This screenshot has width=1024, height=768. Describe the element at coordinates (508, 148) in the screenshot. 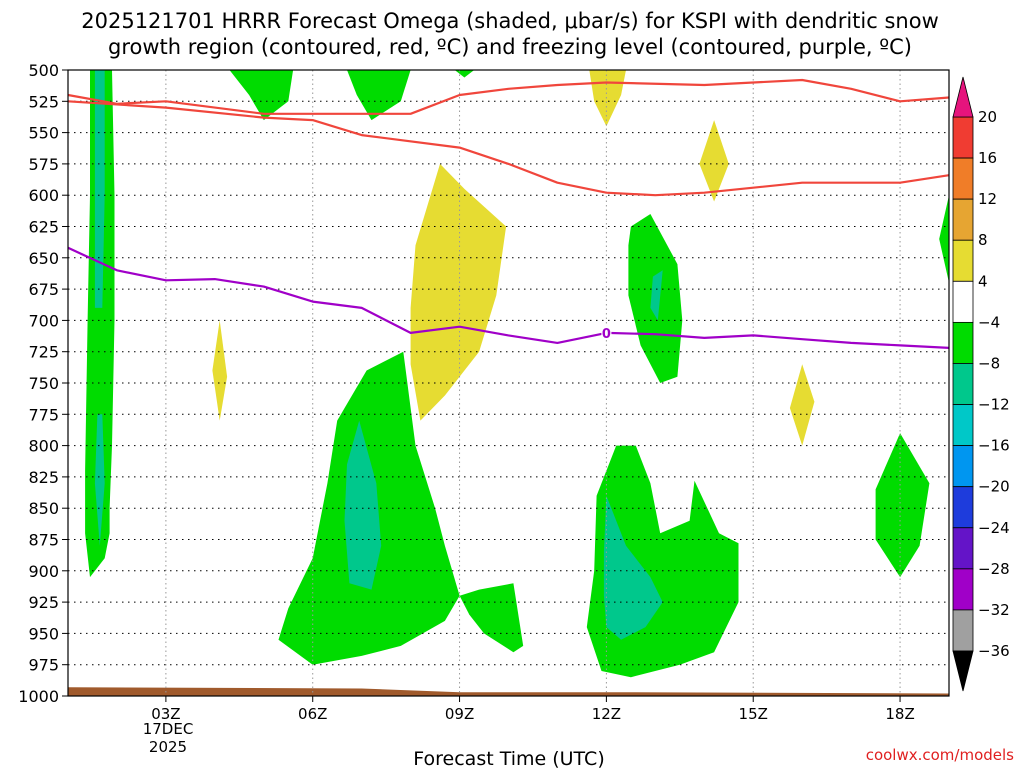

I see `dgz-lower-contour` at that location.